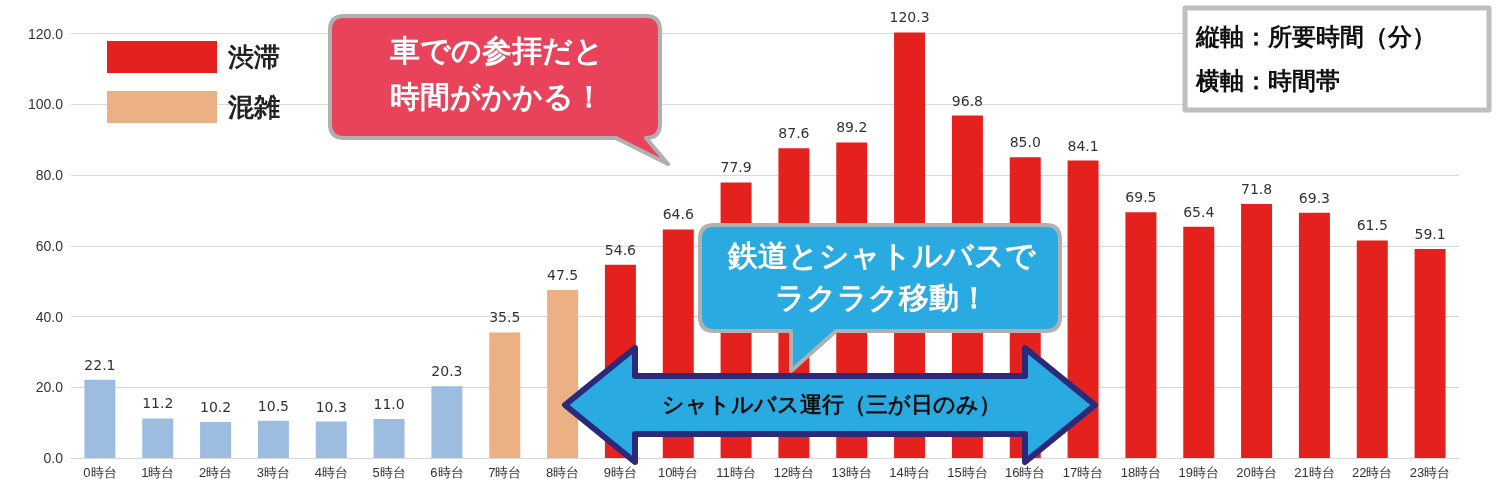  Describe the element at coordinates (1372, 225) in the screenshot. I see `data-label: 61.5` at that location.